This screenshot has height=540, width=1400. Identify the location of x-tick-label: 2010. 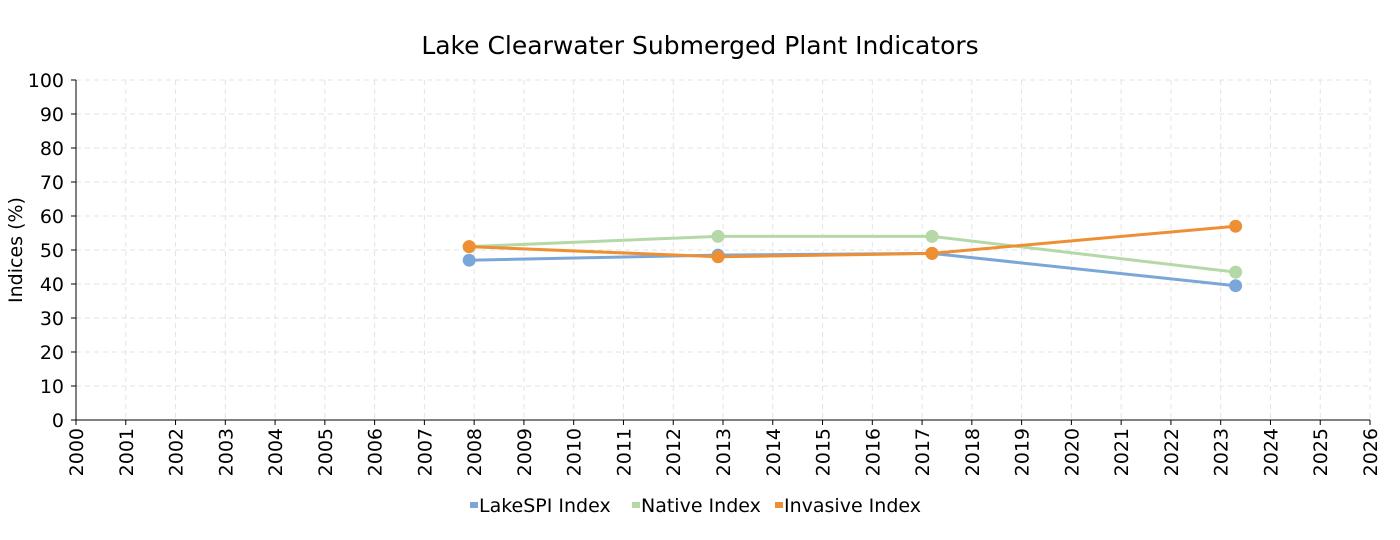
(575, 452).